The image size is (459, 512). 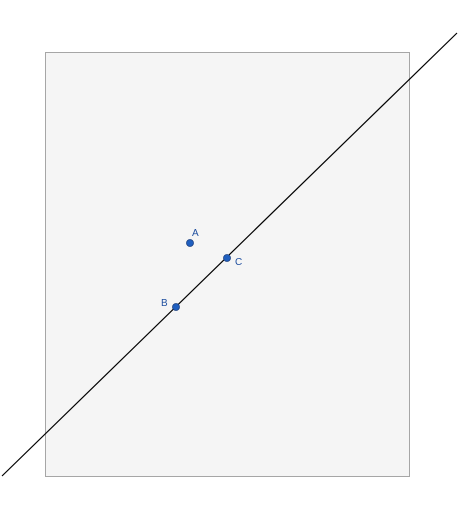 I want to click on point-c-marker, so click(x=227, y=258).